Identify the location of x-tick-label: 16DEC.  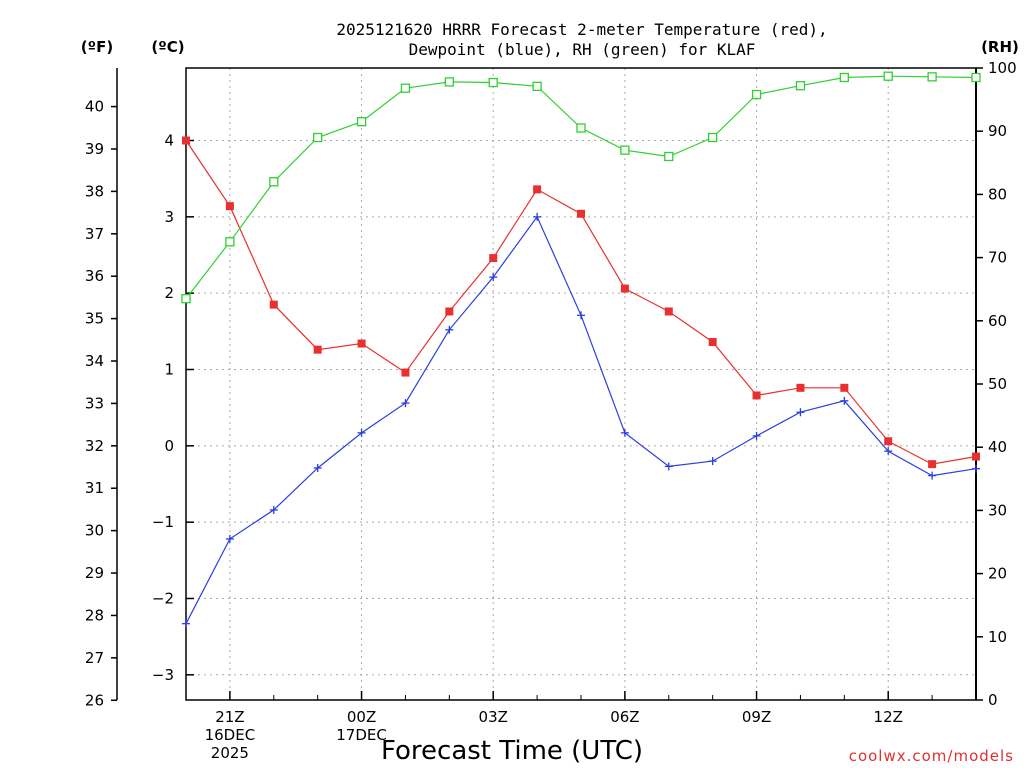
(230, 735).